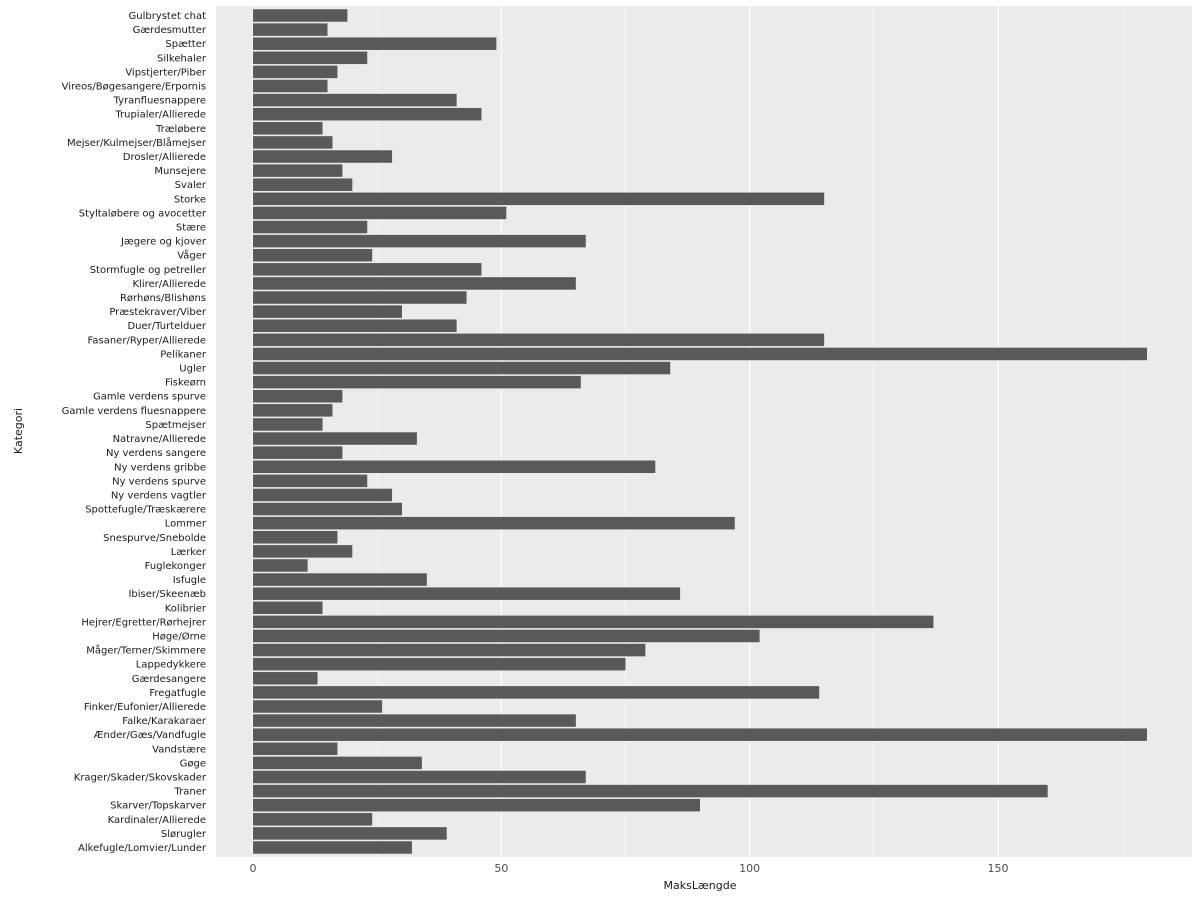  I want to click on category-label: Storke, so click(190, 199).